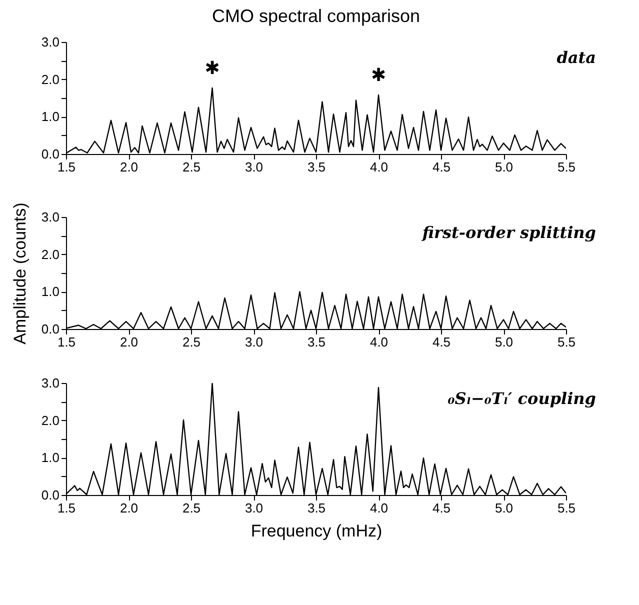 This screenshot has width=639, height=605. What do you see at coordinates (20, 273) in the screenshot?
I see `y-axis-title: Amplitude (counts)` at bounding box center [20, 273].